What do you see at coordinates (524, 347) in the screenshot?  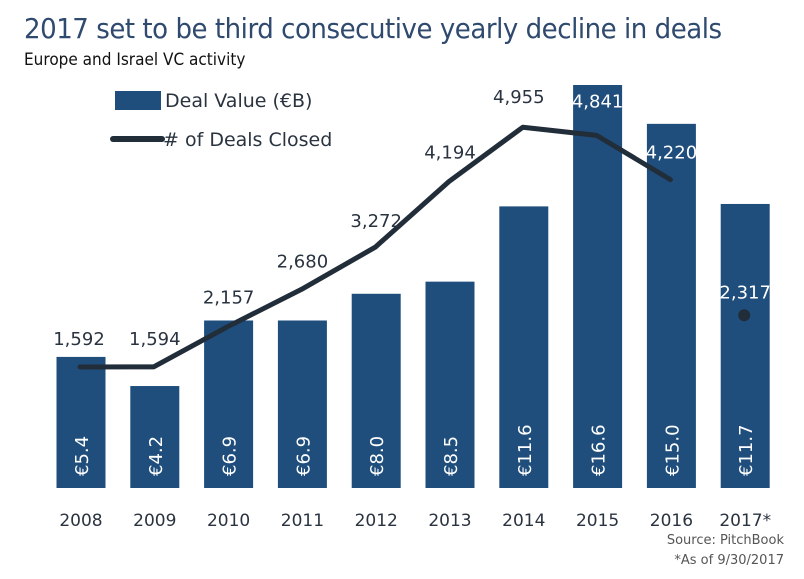 I see `bar-2014` at bounding box center [524, 347].